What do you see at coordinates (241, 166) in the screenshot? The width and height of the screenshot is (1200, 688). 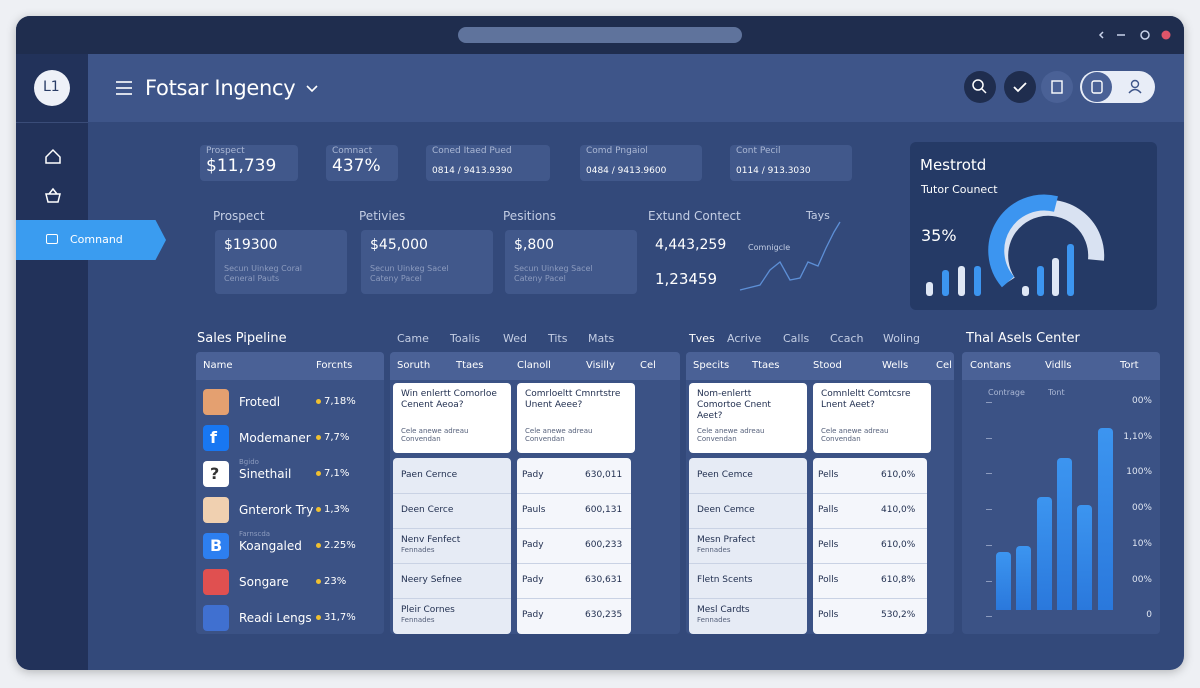 I see `kpi-value: $11,739` at bounding box center [241, 166].